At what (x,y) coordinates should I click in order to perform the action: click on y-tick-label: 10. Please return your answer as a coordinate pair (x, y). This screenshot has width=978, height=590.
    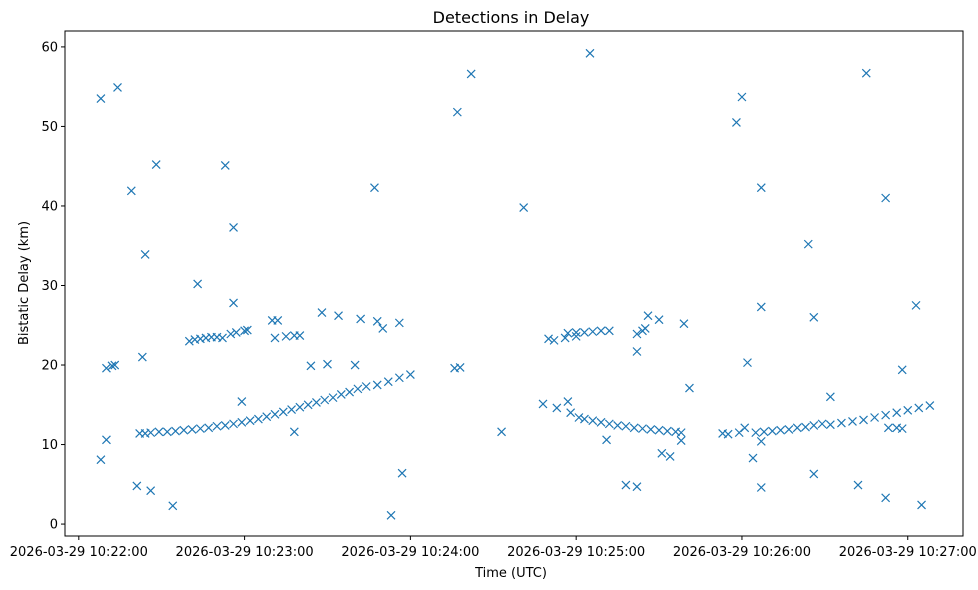
    Looking at the image, I should click on (49, 445).